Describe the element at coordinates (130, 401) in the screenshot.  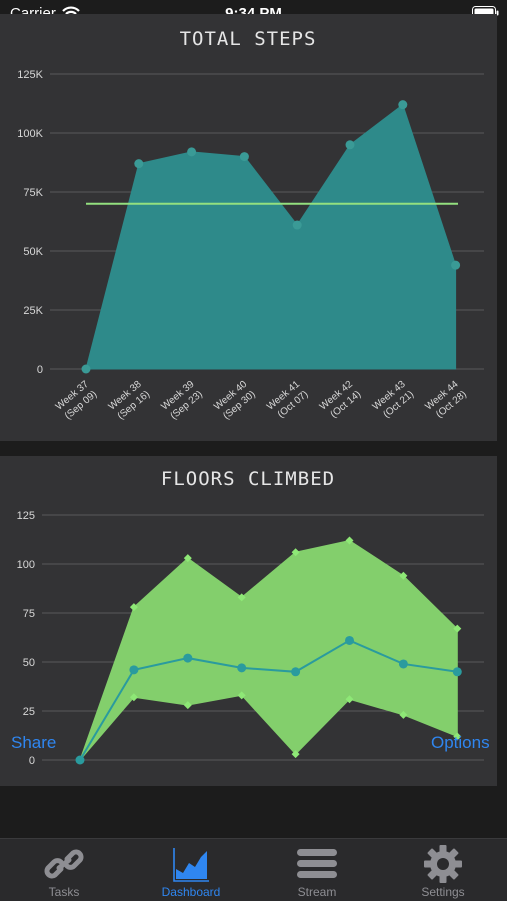
I see `x-tick-label: Week 38(Sep 16)` at that location.